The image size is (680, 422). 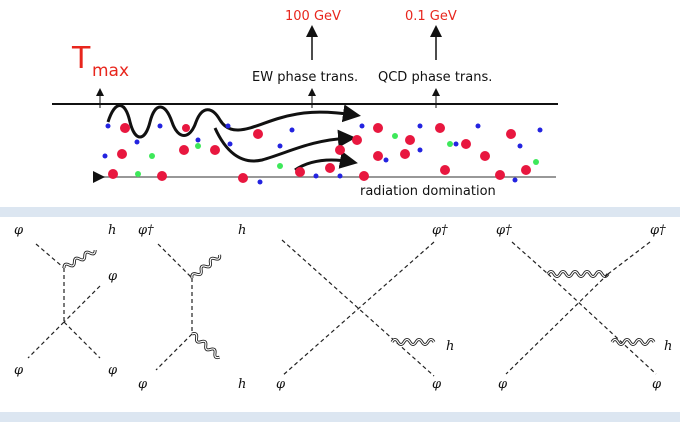 I want to click on diagram-2-bottom-right-label: h, so click(x=242, y=384).